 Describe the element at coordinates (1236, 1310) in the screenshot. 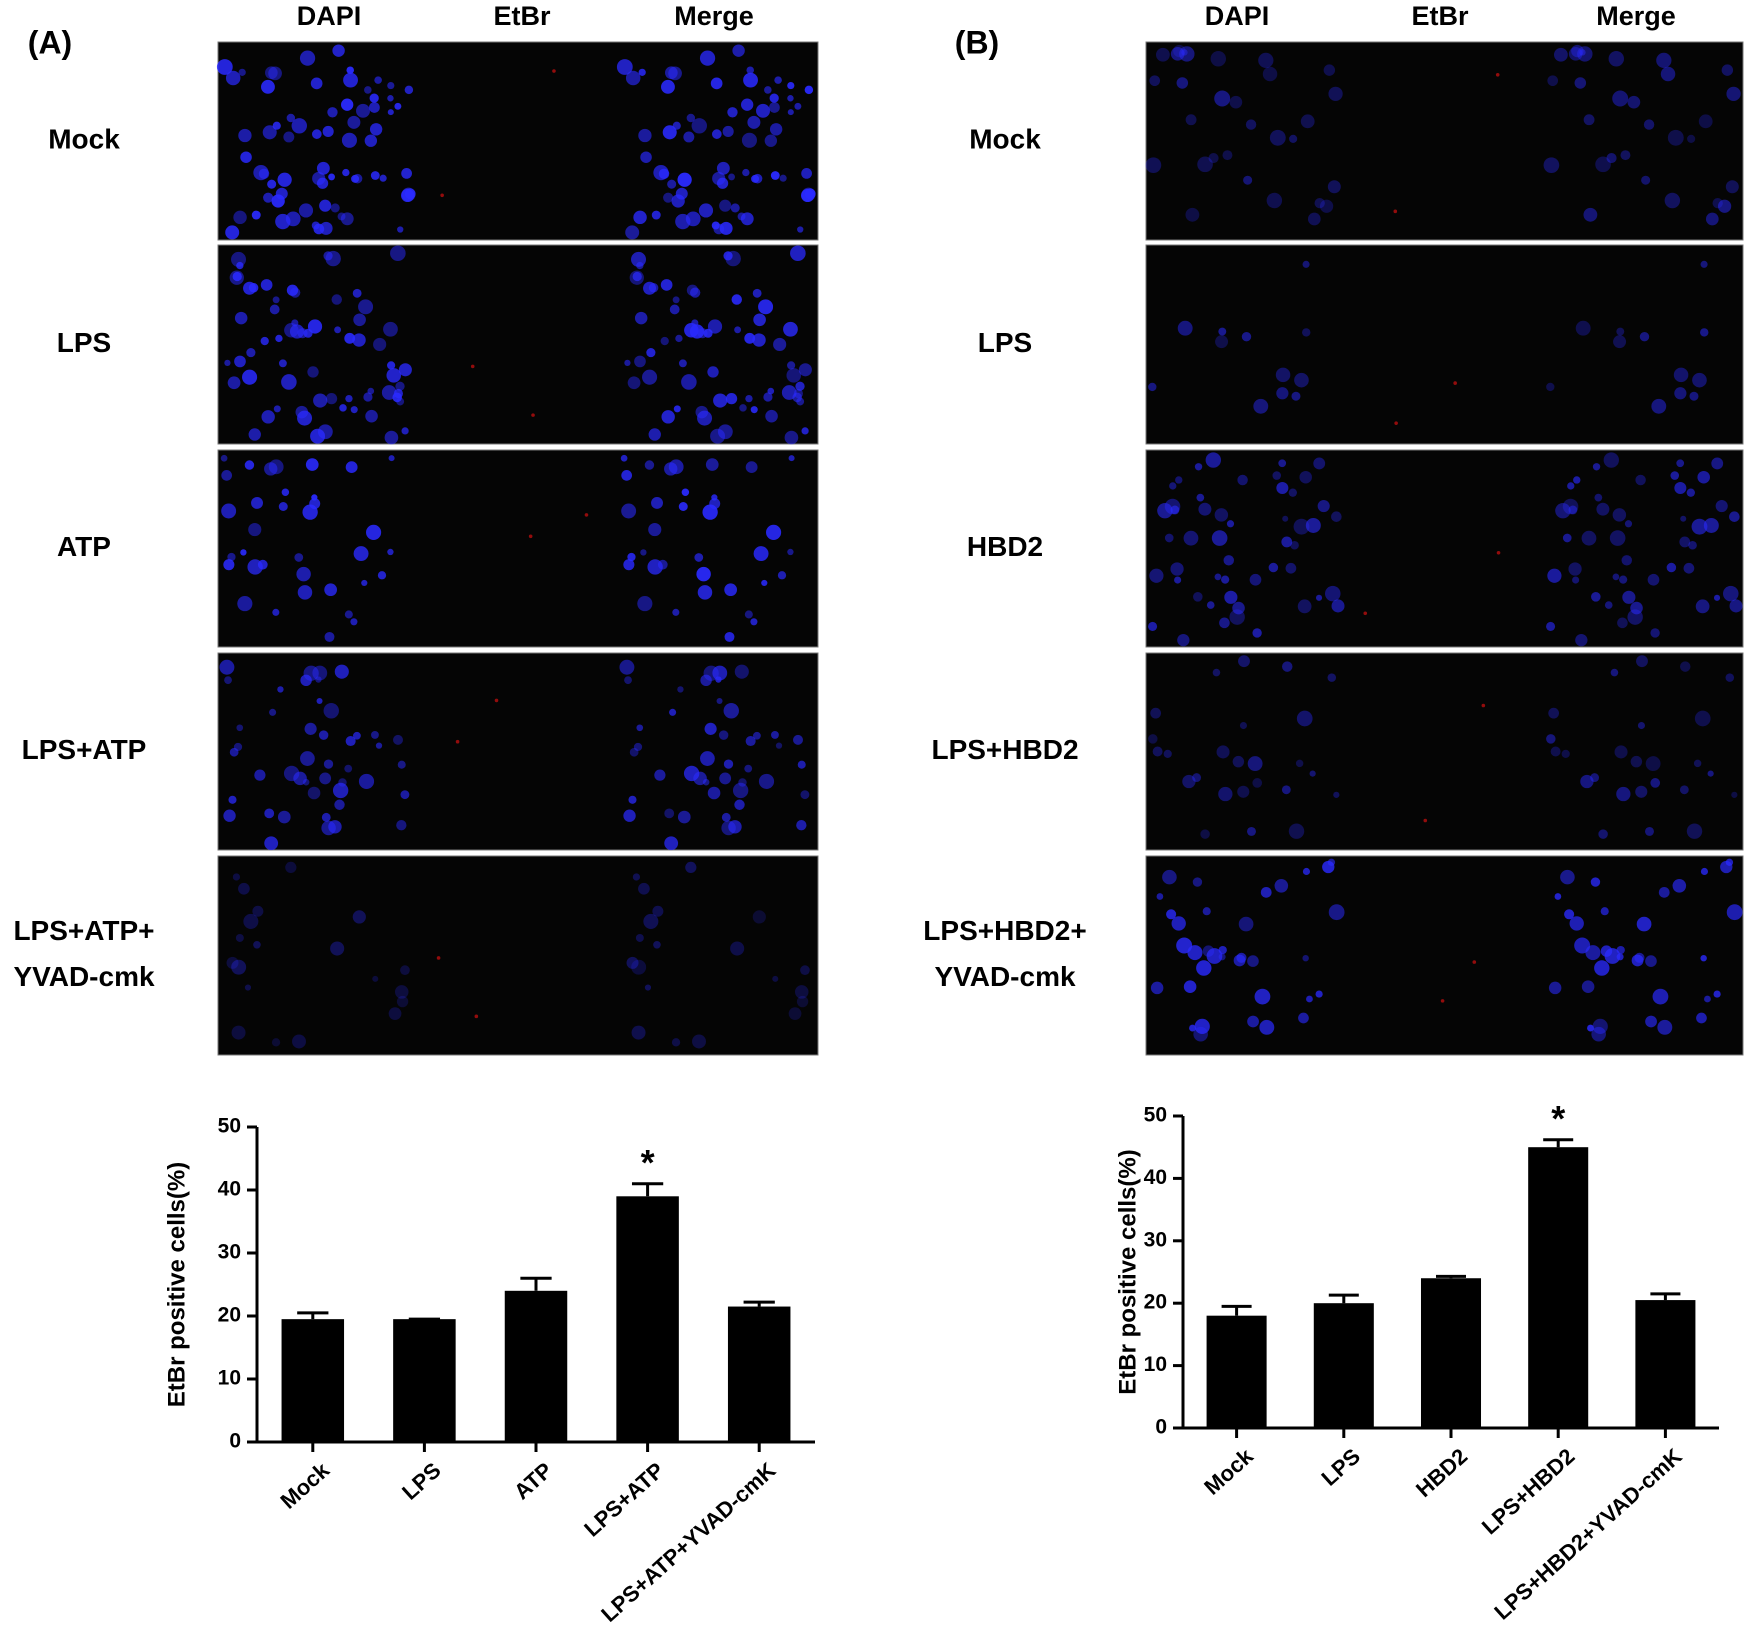

I see `error-bar` at that location.